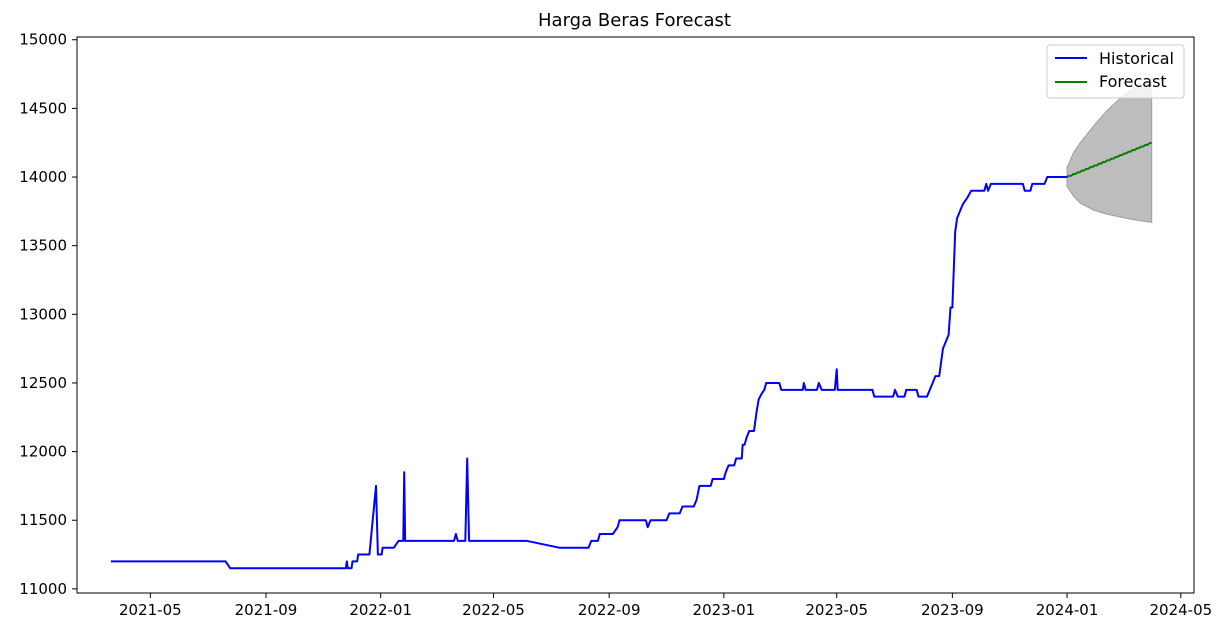  I want to click on legend-forecast-label: Forecast, so click(1133, 81).